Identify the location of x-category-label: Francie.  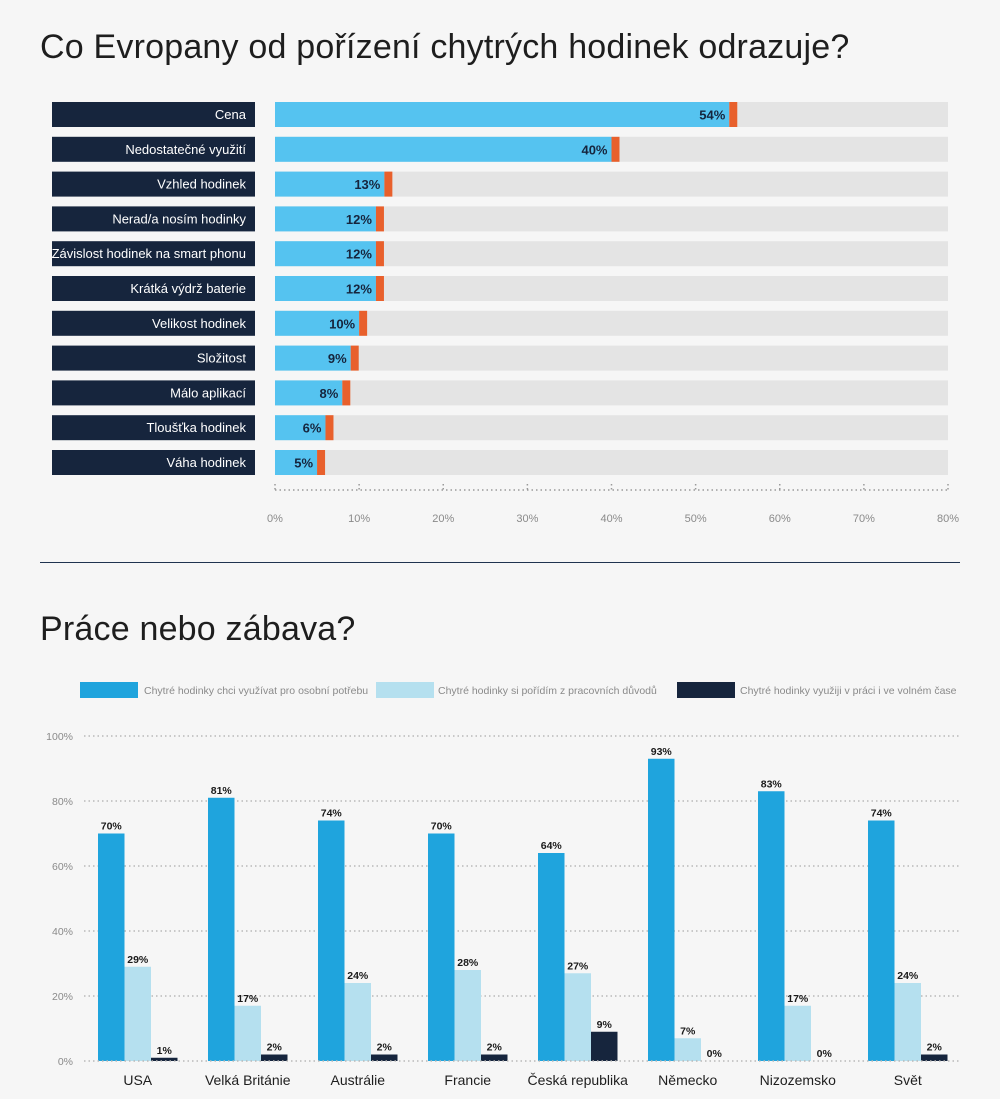
(467, 1080).